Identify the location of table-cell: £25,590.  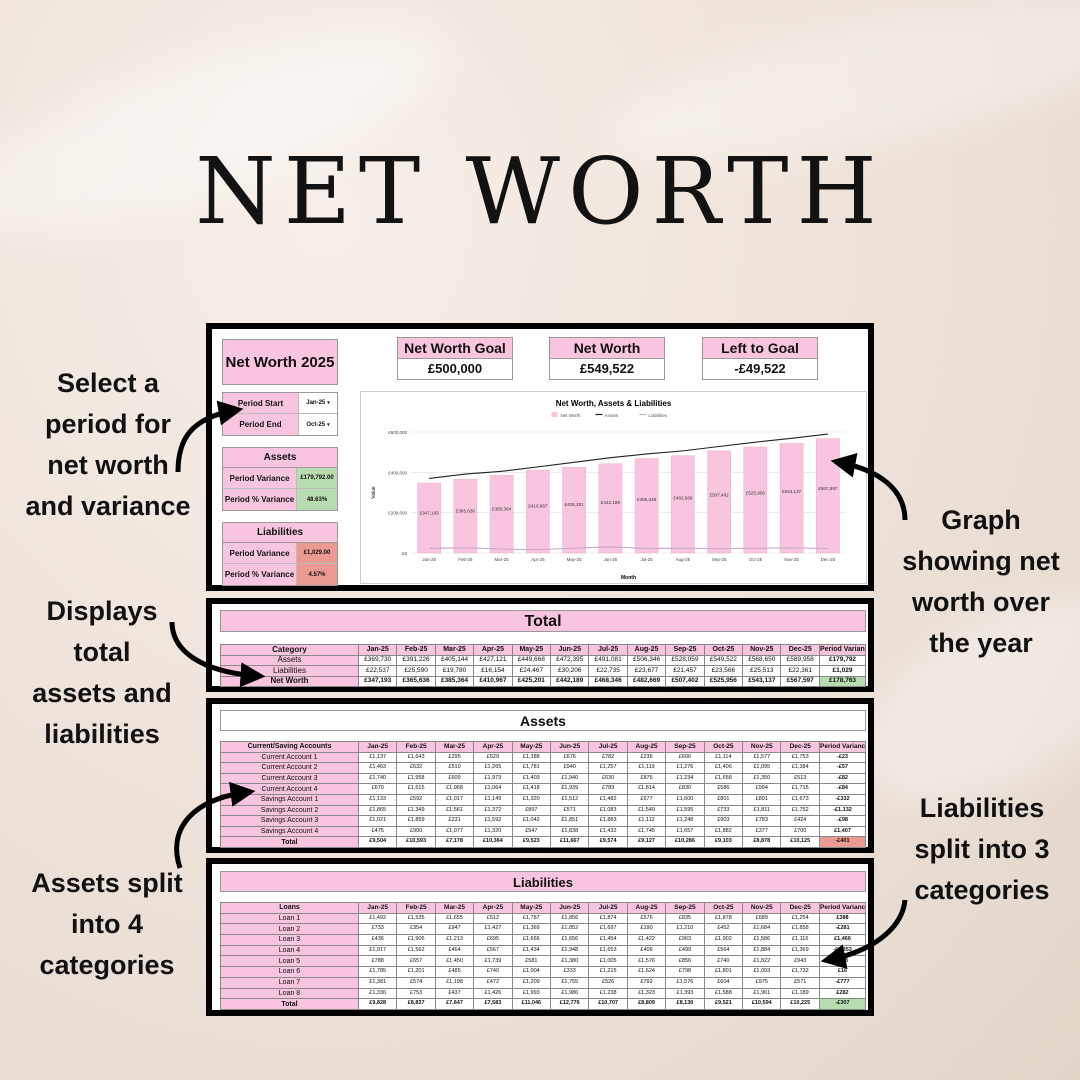
(416, 671).